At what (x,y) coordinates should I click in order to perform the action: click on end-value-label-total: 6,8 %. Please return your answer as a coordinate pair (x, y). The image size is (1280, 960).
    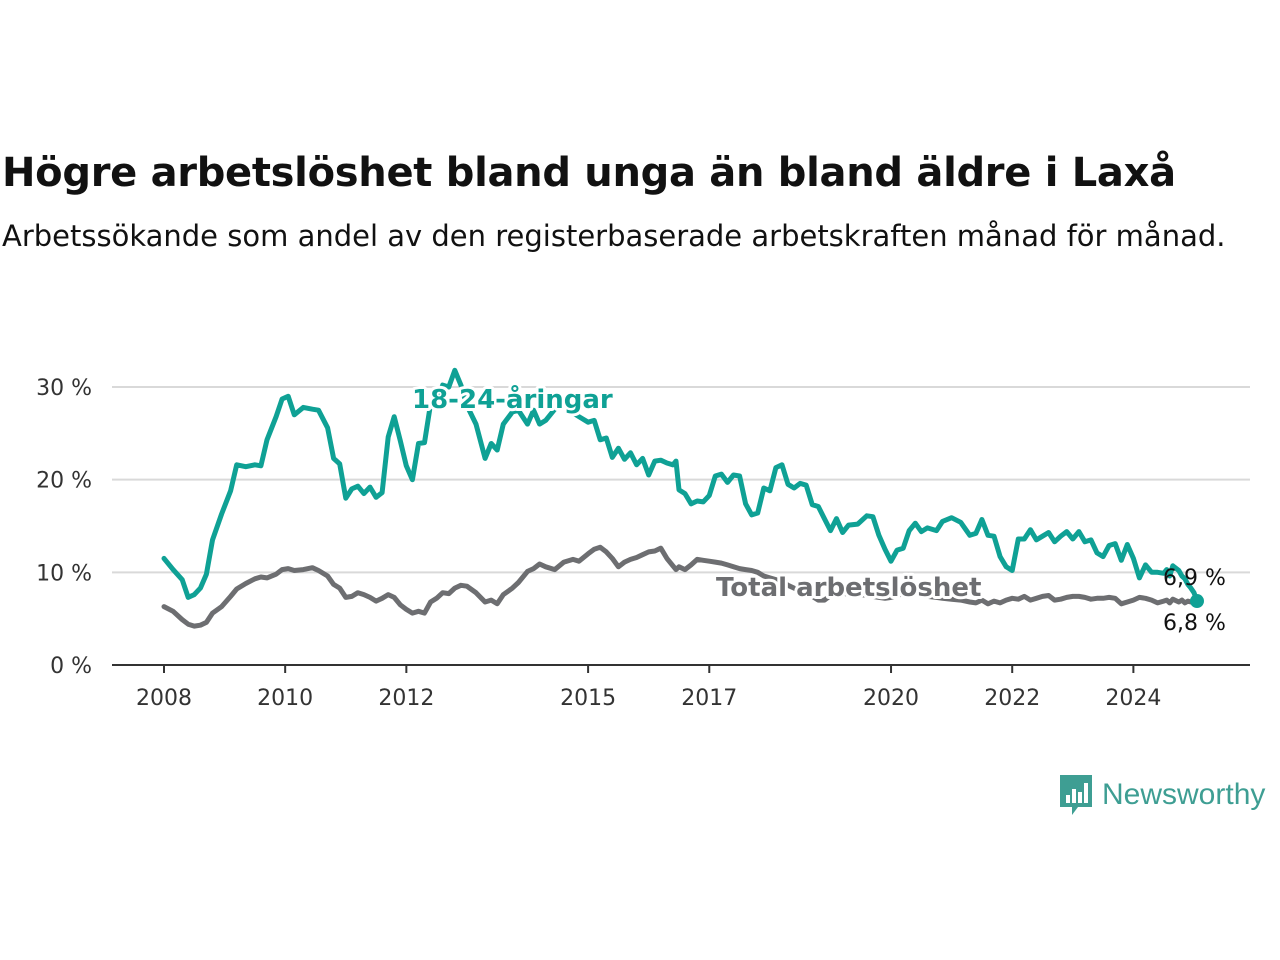
    Looking at the image, I should click on (1194, 623).